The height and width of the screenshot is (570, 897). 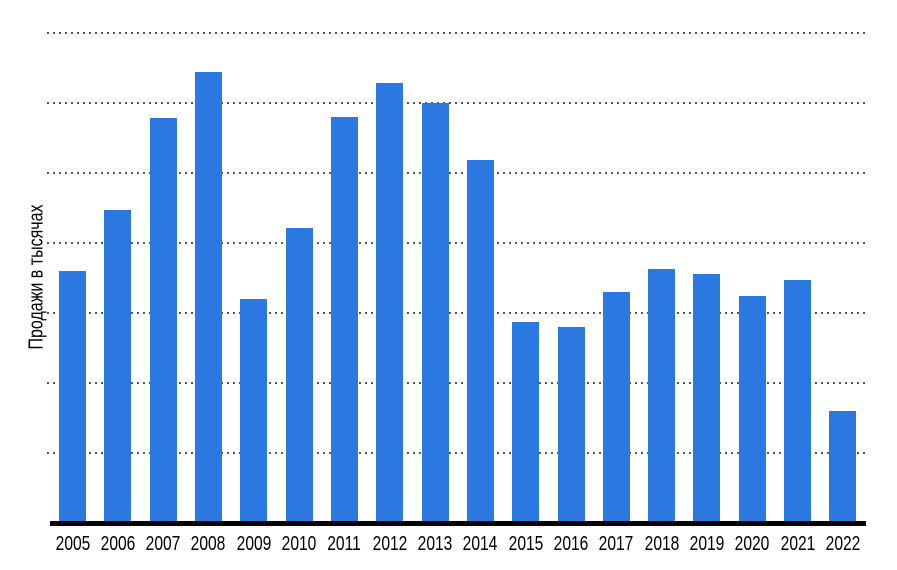 What do you see at coordinates (752, 544) in the screenshot?
I see `x-tick-label-2020: 2020` at bounding box center [752, 544].